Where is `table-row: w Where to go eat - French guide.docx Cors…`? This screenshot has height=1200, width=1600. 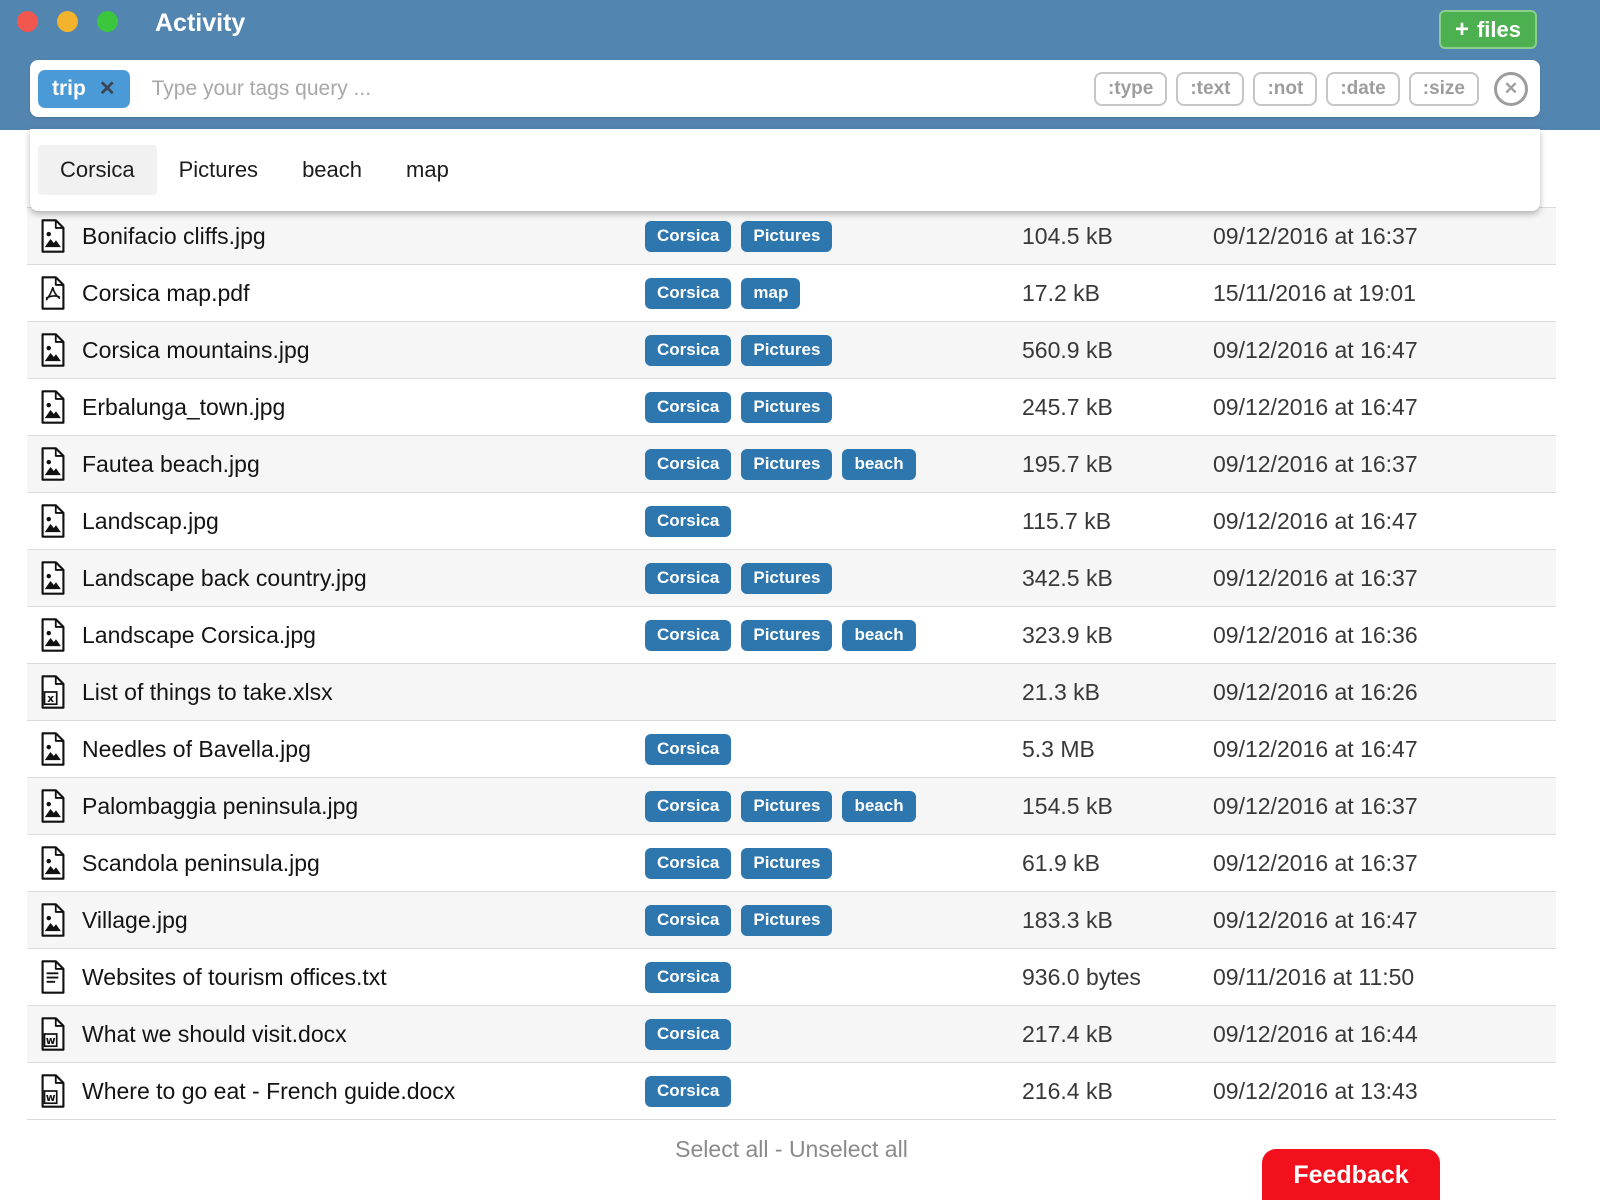
table-row: w Where to go eat - French guide.docx Cors… is located at coordinates (791, 1091).